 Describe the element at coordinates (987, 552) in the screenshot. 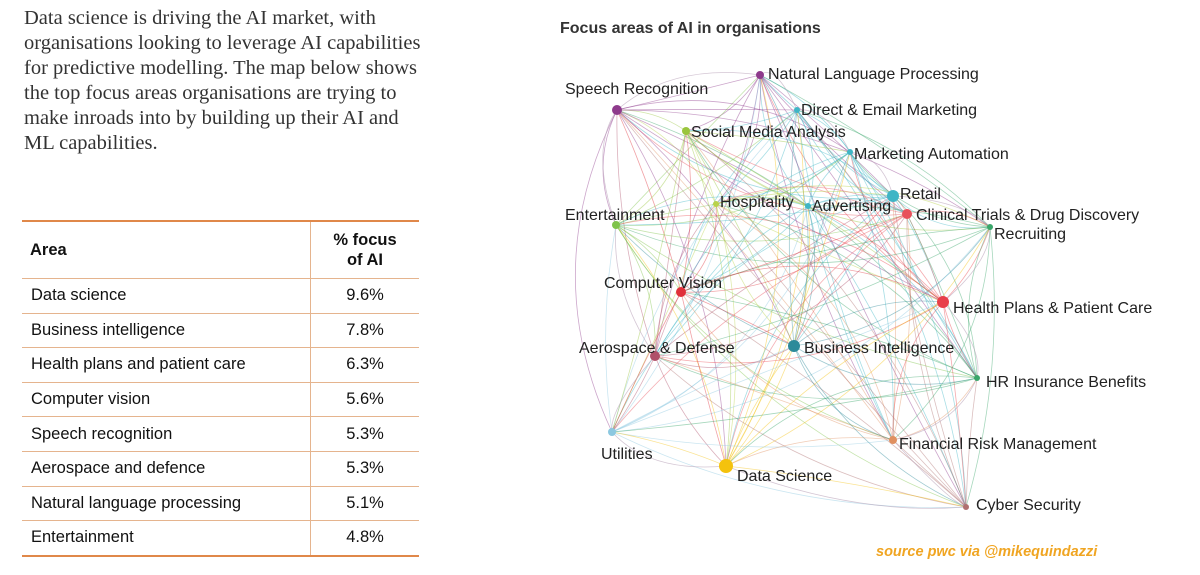

I see `source-credit: source pwc via @mikequindazzi` at that location.